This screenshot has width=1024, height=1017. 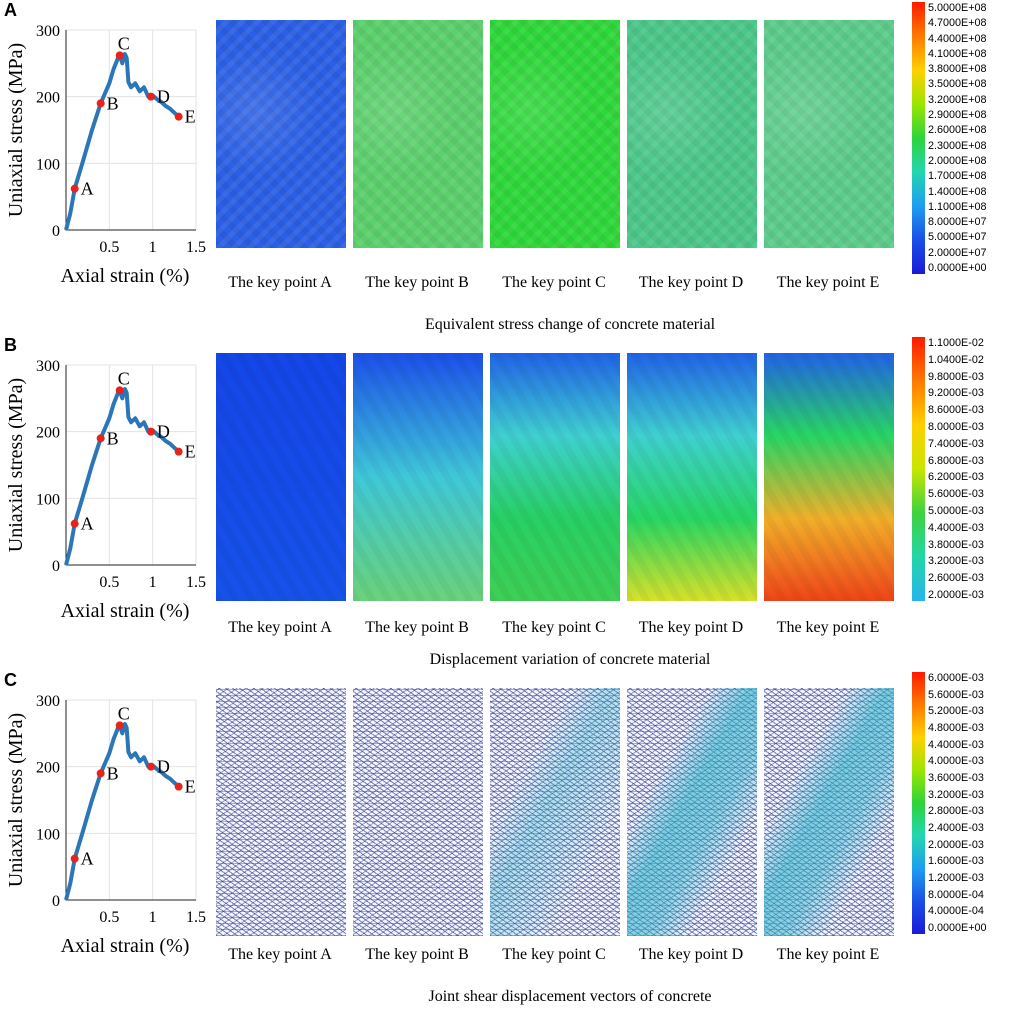 I want to click on colorbar-tick-label: 2.0000E+08, so click(x=957, y=160).